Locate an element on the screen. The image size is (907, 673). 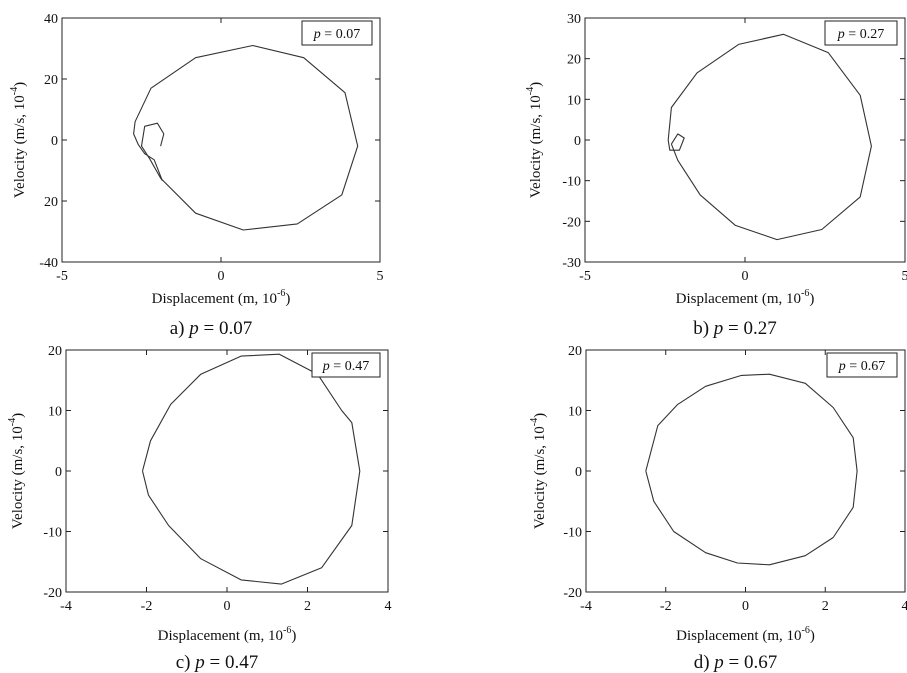
legend-label: p = 0.47 is located at coordinates (345, 366).